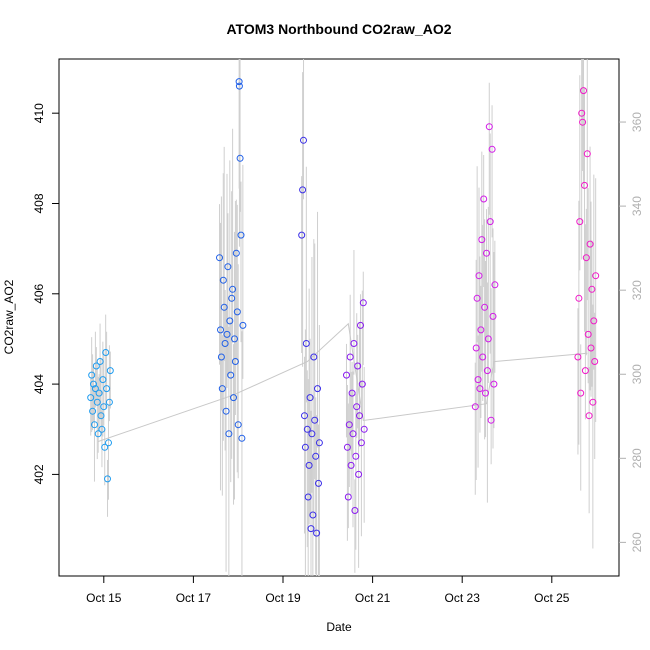 The width and height of the screenshot is (650, 650). What do you see at coordinates (338, 29) in the screenshot?
I see `chart-title: ATOM3 Northbound CO2raw_AO2` at bounding box center [338, 29].